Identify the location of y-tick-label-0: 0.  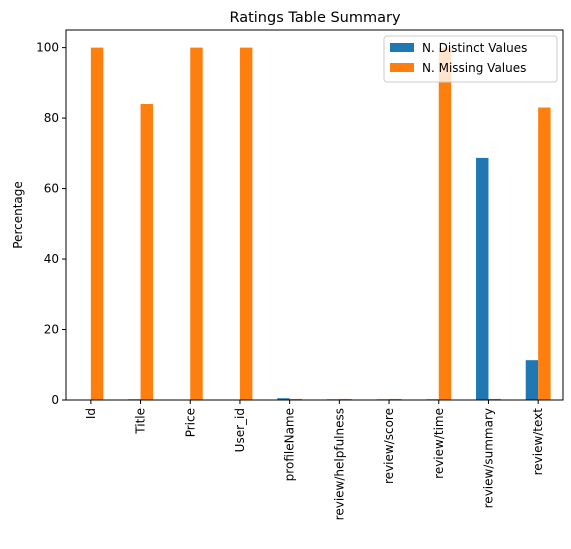
(55, 400).